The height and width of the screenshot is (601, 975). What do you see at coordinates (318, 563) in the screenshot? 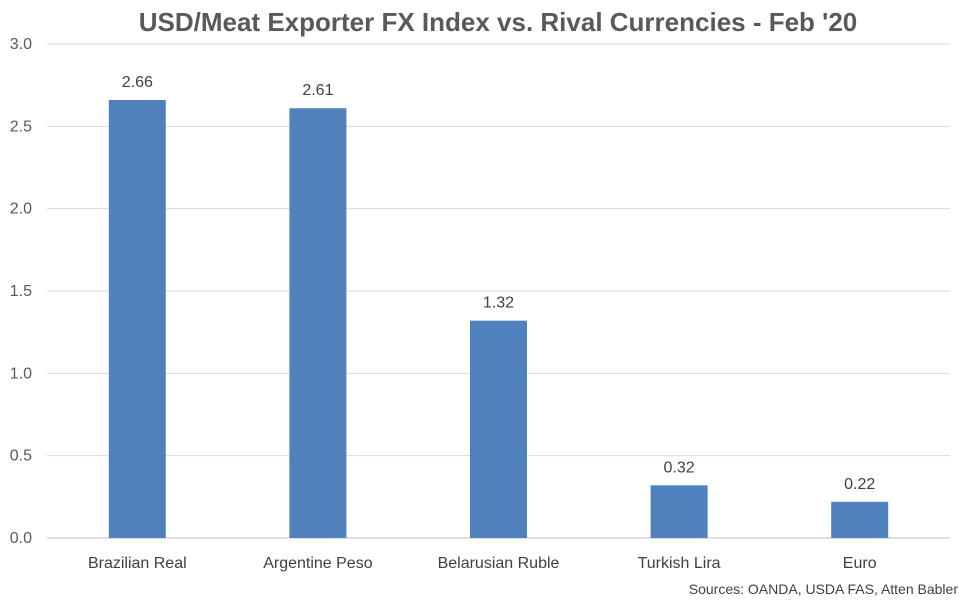
I see `category-label: Argentine Peso` at bounding box center [318, 563].